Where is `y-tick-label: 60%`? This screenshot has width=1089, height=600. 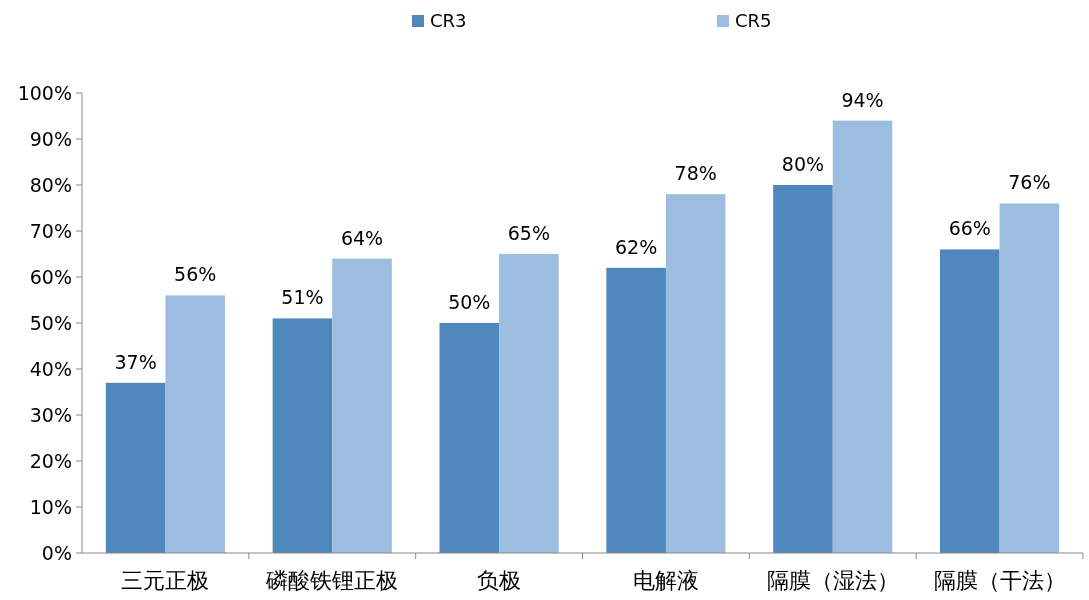
y-tick-label: 60% is located at coordinates (50, 276).